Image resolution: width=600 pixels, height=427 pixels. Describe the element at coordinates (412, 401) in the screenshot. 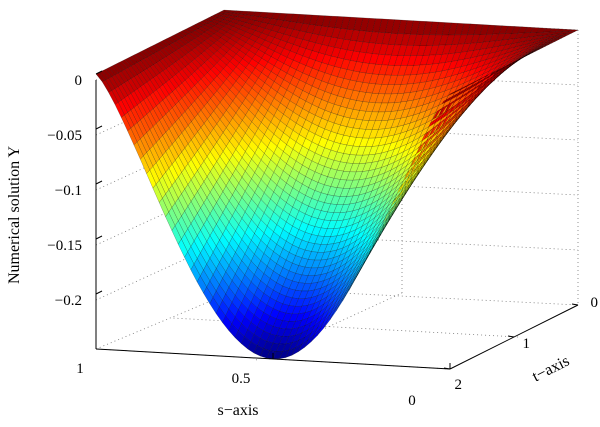

I see `s-tick-label: 0` at that location.